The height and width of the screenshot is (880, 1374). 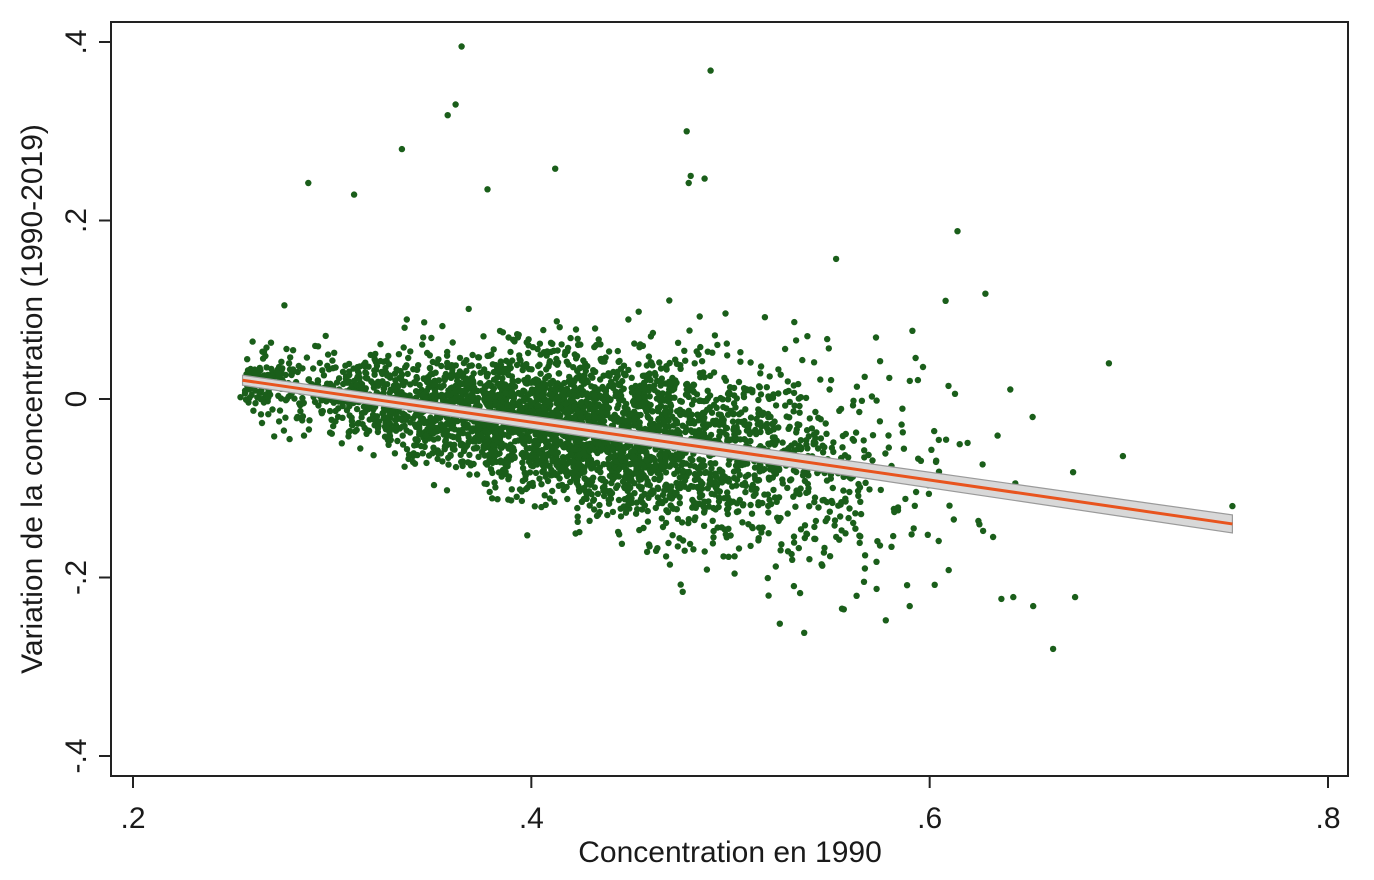 What do you see at coordinates (929, 818) in the screenshot?
I see `x-tick-label: .6` at bounding box center [929, 818].